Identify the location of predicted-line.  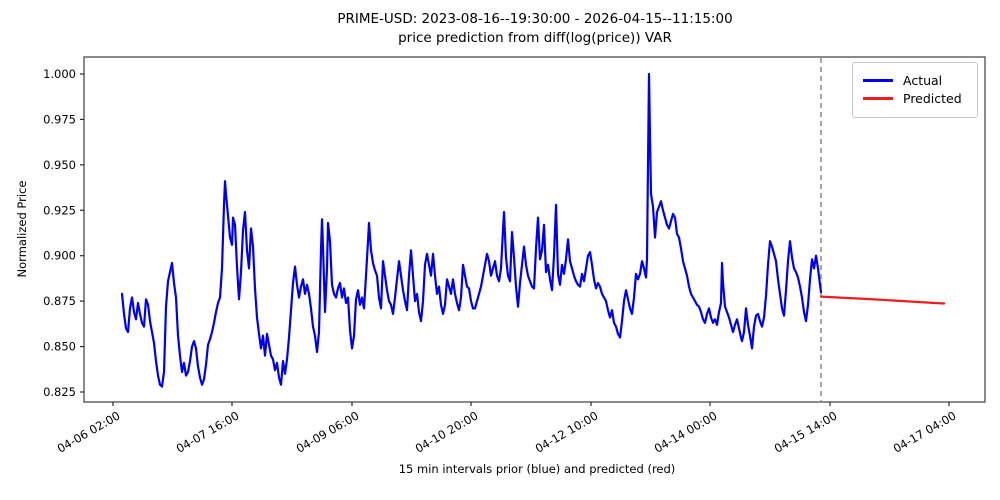
(882, 300).